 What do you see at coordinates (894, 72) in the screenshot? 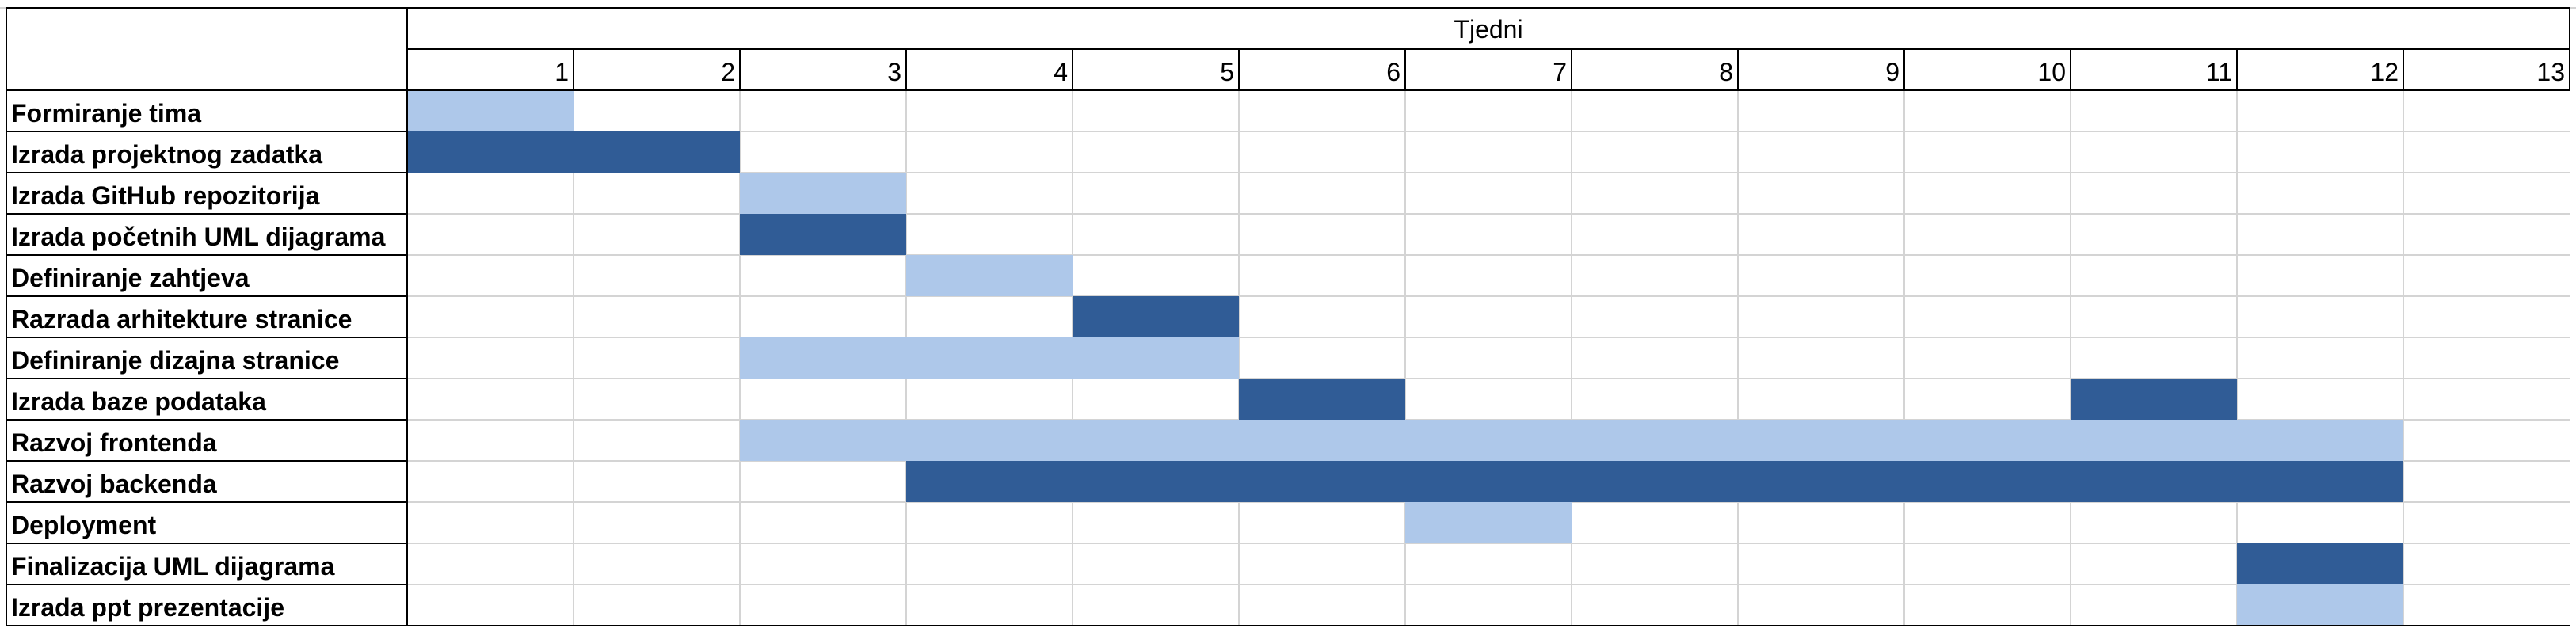
I see `week-number-label: 3` at bounding box center [894, 72].